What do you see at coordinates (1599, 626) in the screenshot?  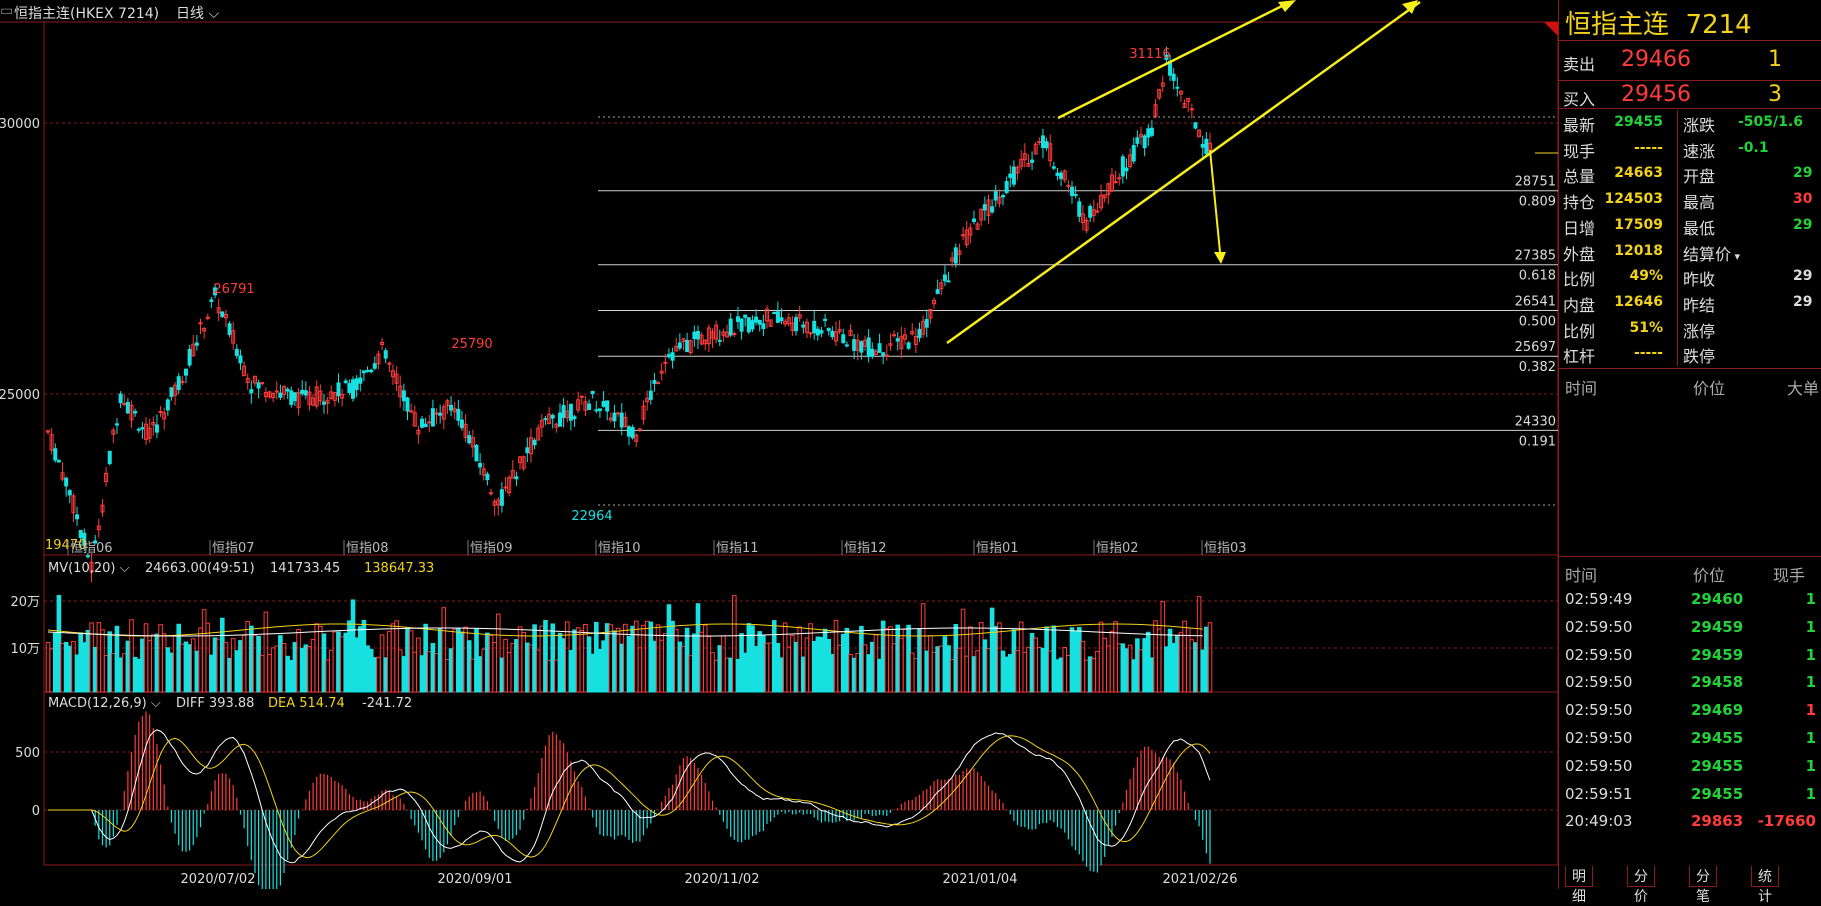 I see `tick-time: 02:59:50` at bounding box center [1599, 626].